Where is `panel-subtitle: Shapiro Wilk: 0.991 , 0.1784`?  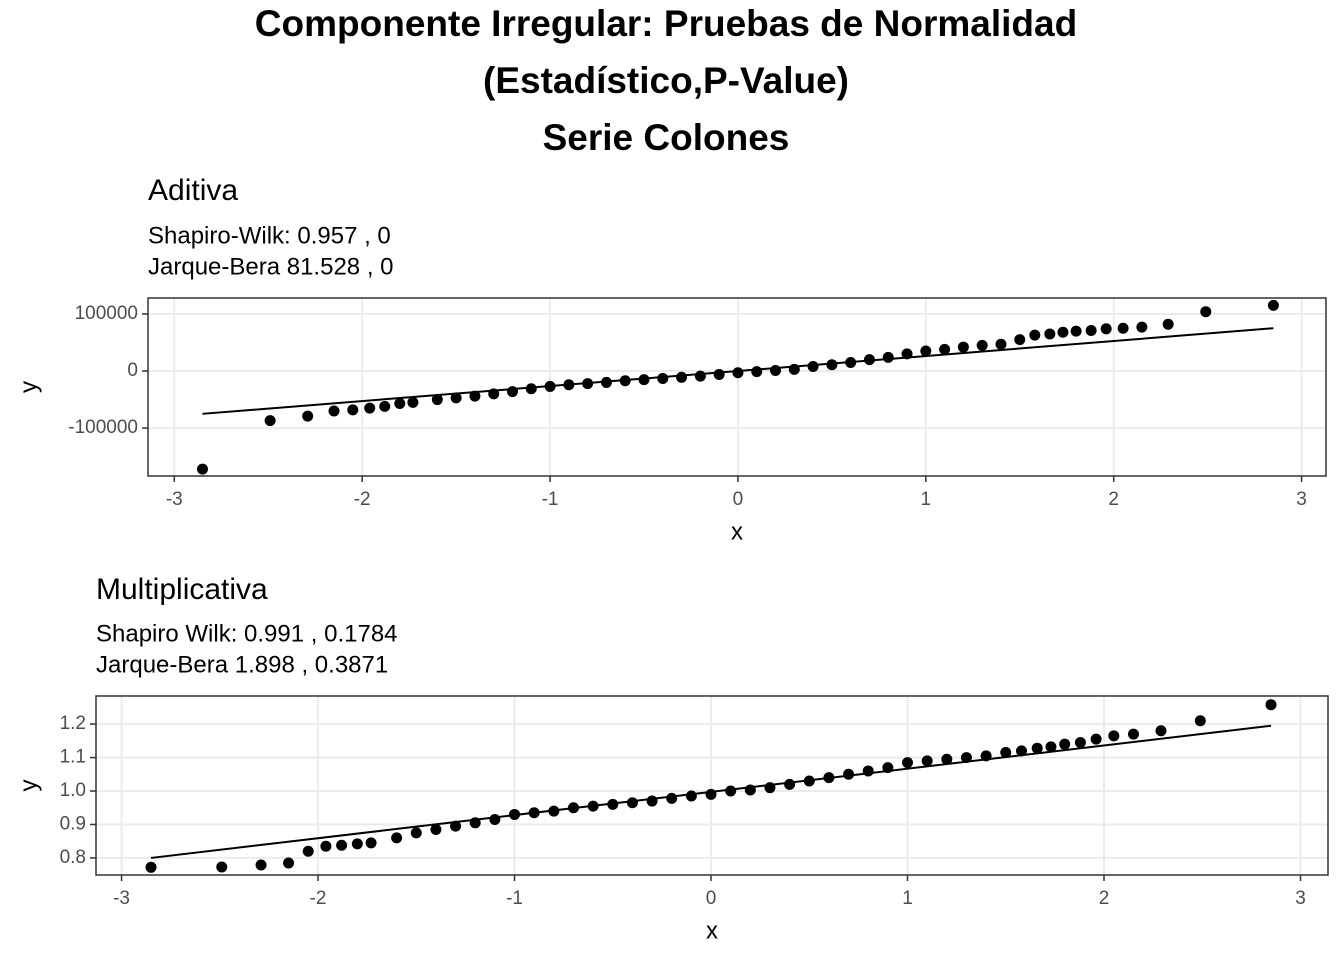
panel-subtitle: Shapiro Wilk: 0.991 , 0.1784 is located at coordinates (247, 633).